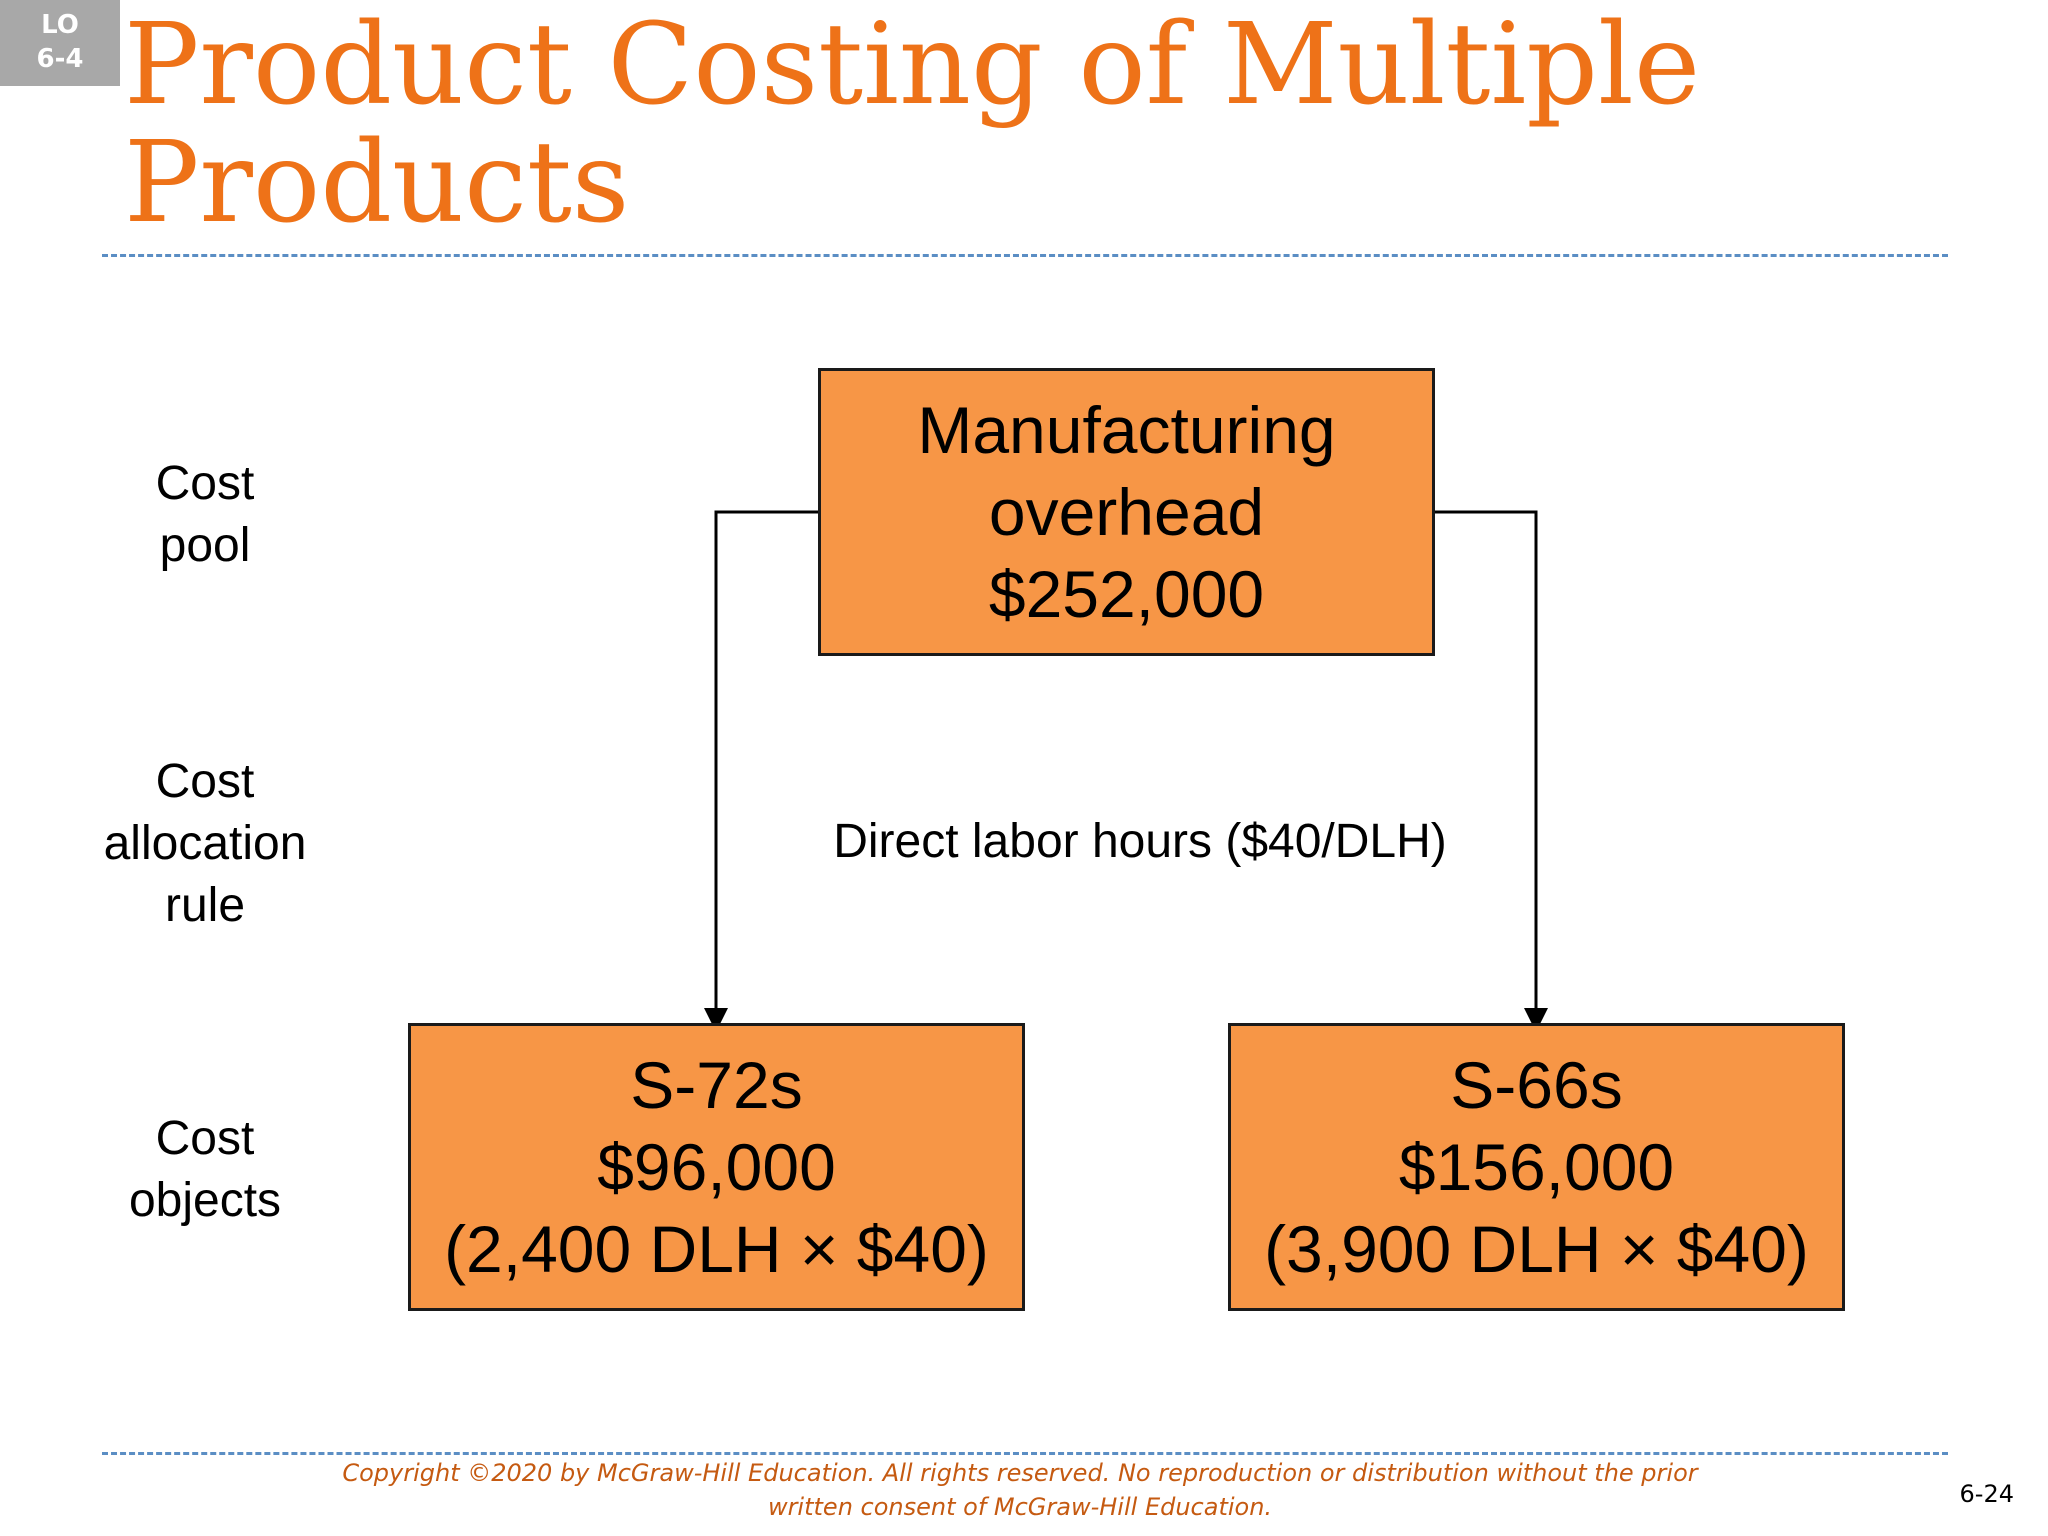  Describe the element at coordinates (1536, 1085) in the screenshot. I see `cost-object-name: S-66s` at that location.